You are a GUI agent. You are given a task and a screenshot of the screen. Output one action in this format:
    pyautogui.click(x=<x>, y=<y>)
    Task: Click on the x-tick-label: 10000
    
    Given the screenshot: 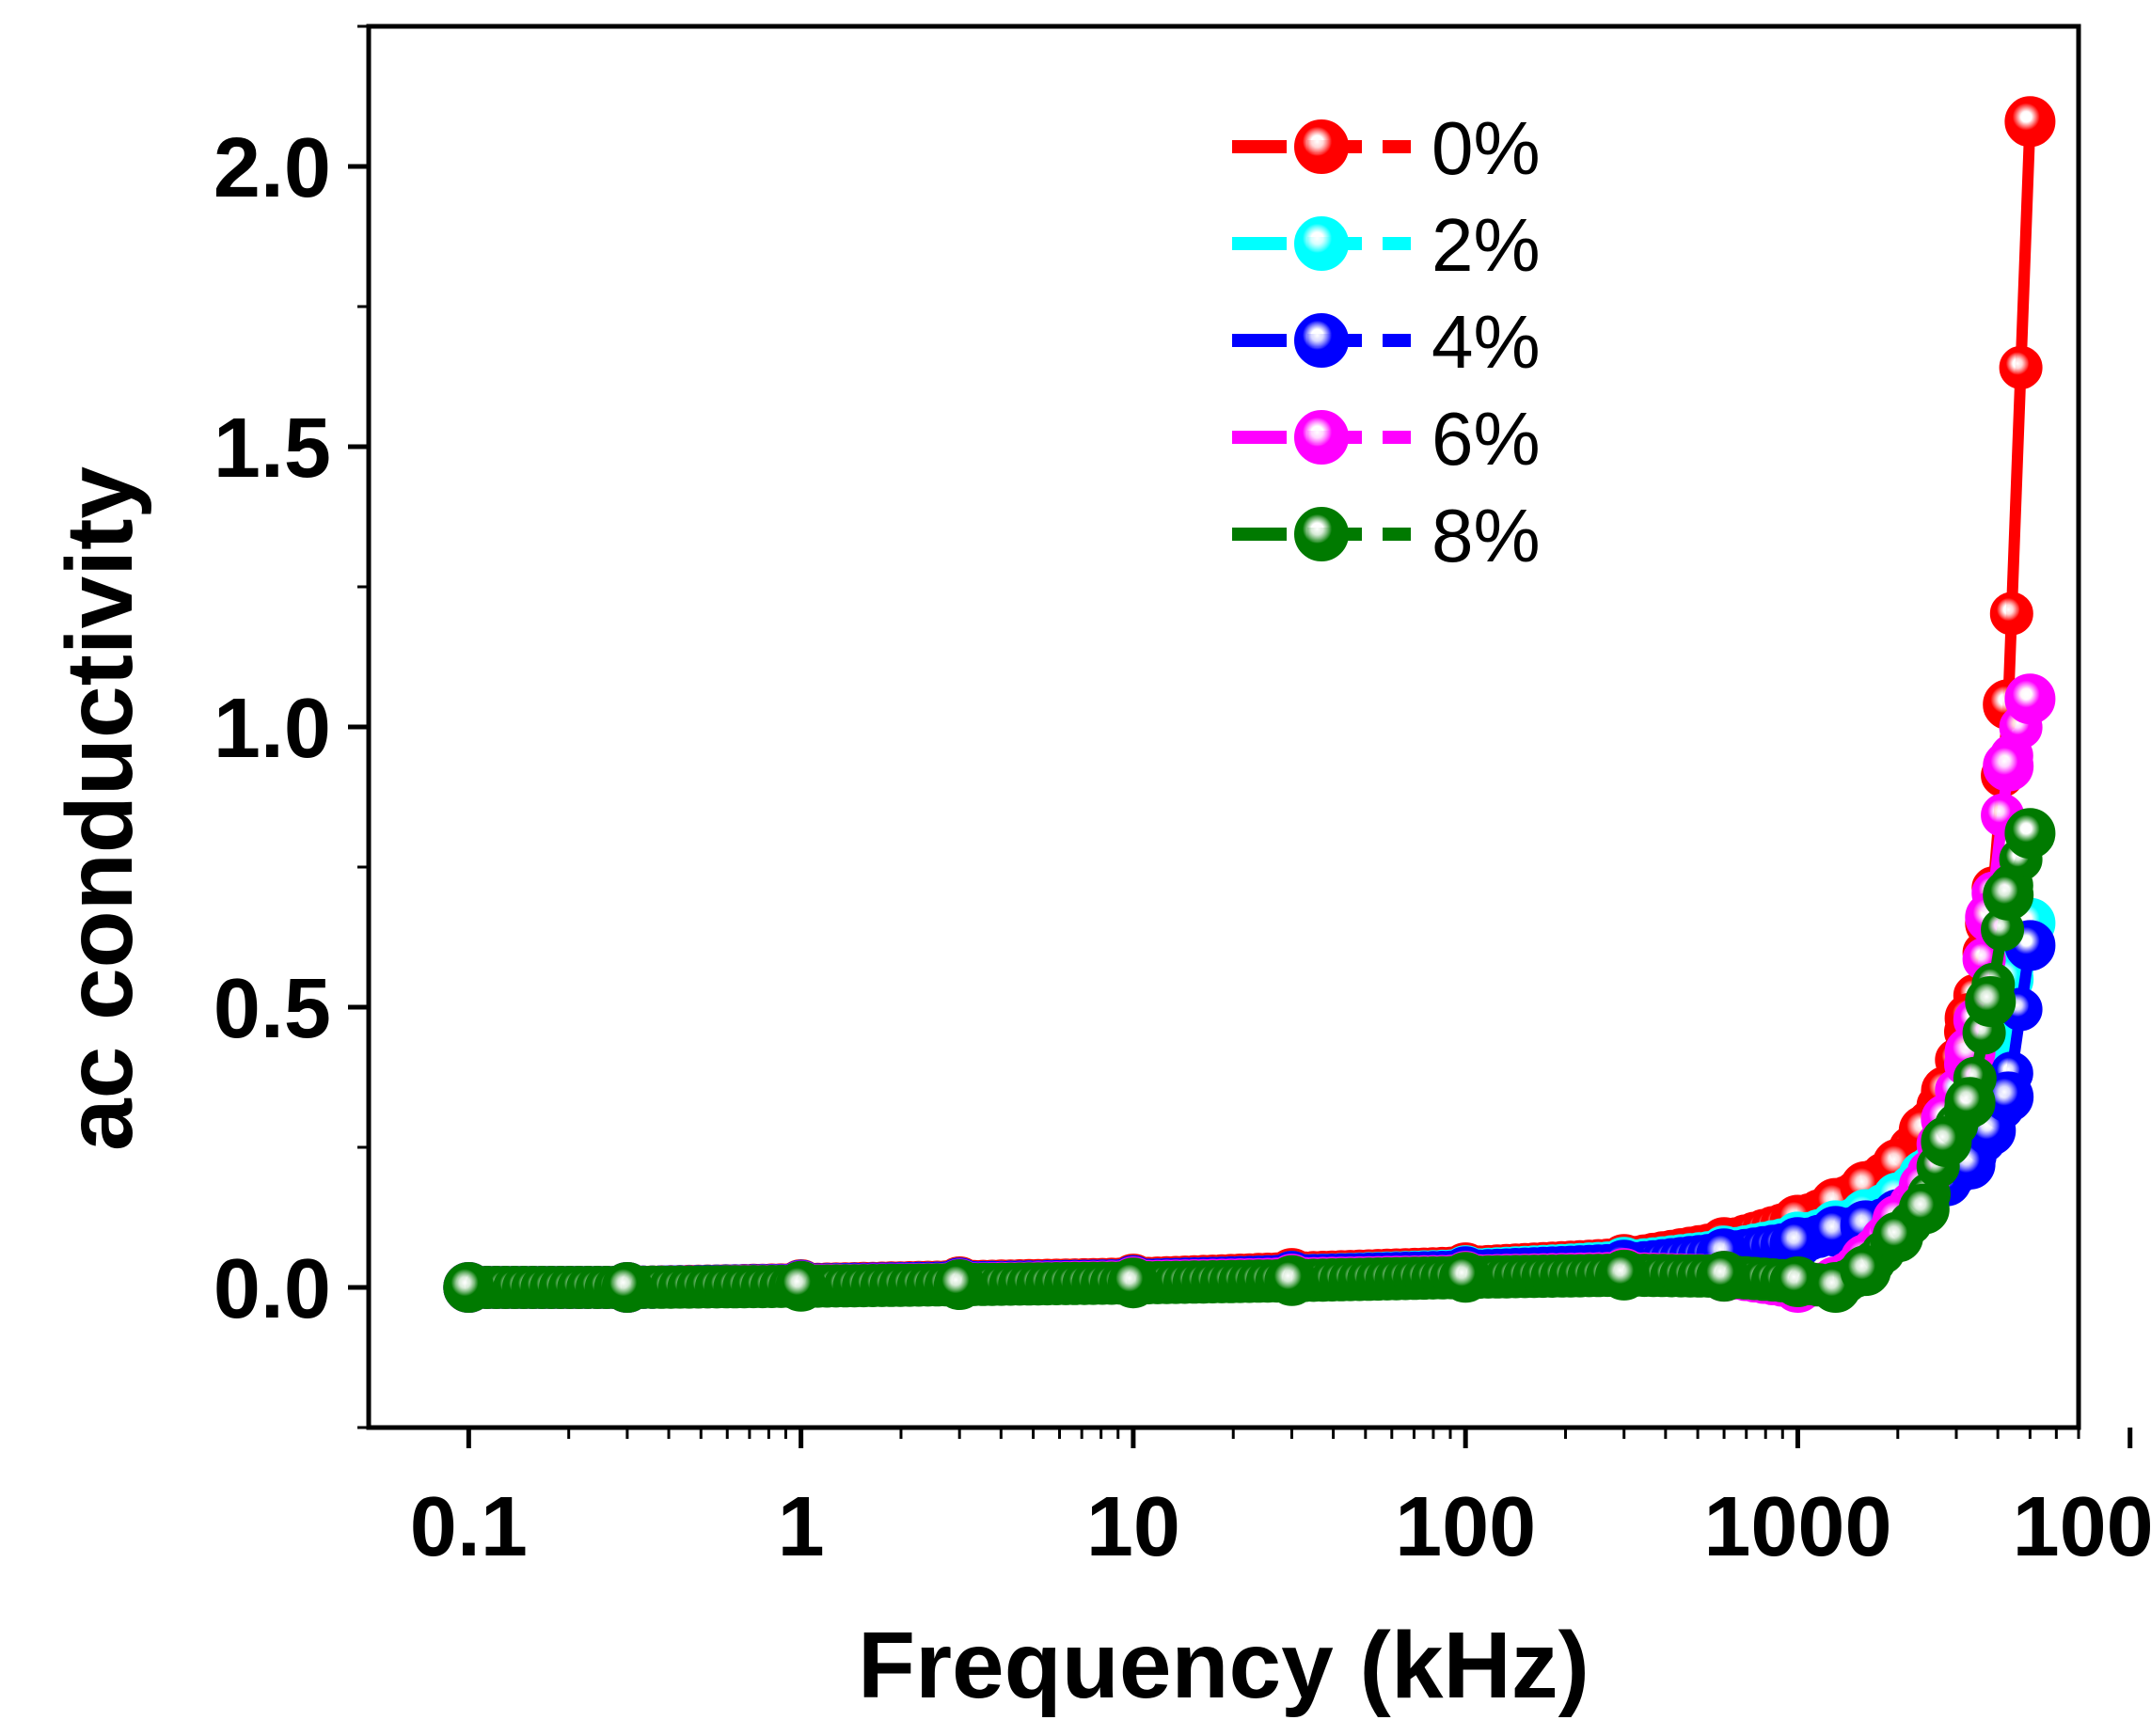 What is the action you would take?
    pyautogui.click(x=2082, y=1527)
    